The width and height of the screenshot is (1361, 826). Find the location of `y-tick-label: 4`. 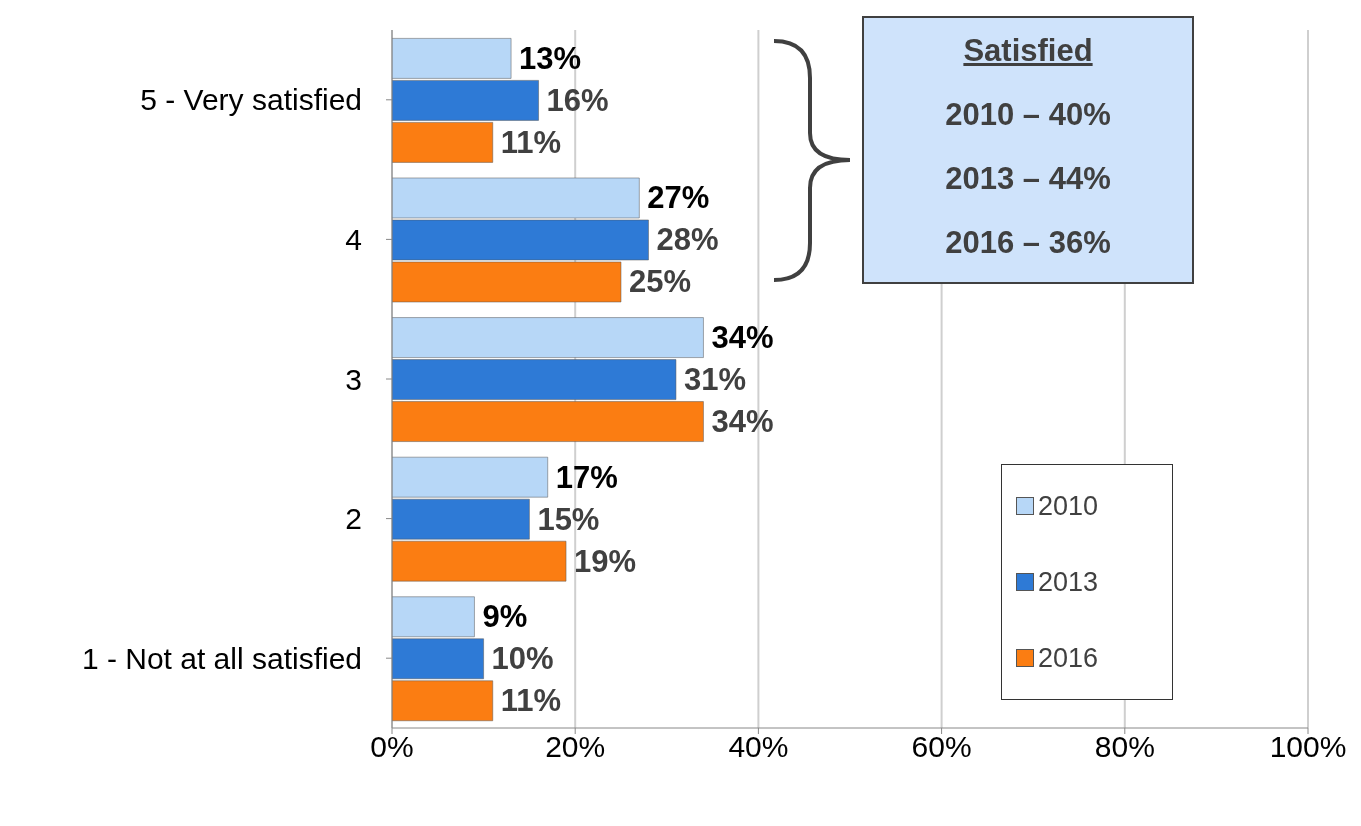

y-tick-label: 4 is located at coordinates (353, 240).